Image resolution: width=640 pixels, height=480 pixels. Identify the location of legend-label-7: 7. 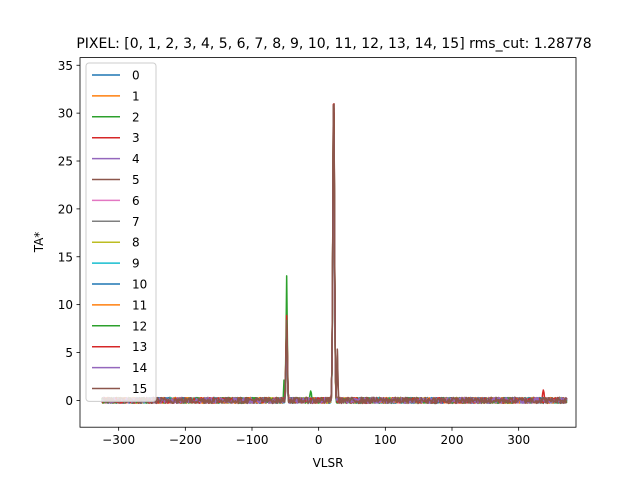
(136, 222).